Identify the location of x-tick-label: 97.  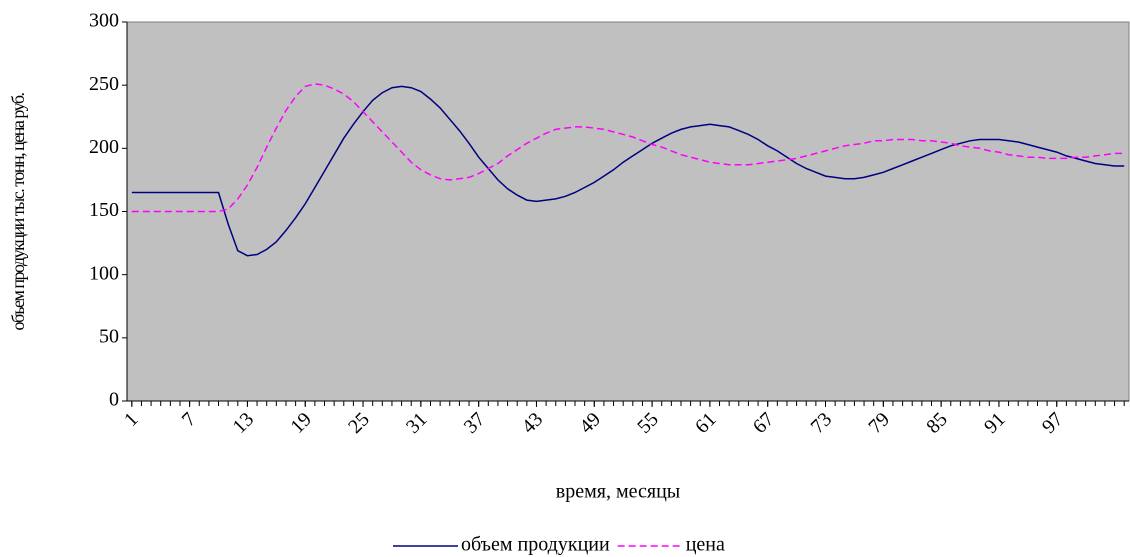
(1053, 423).